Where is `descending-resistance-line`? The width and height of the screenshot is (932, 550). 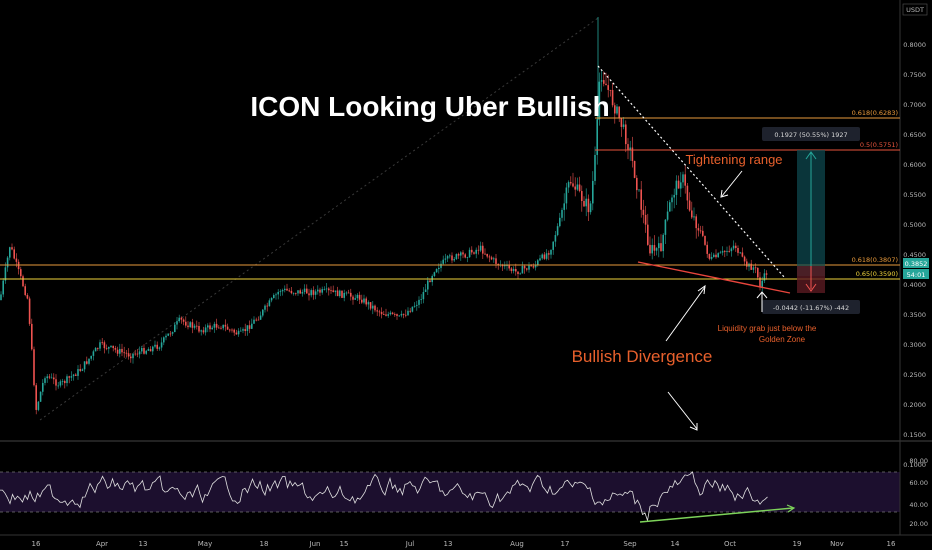
descending-resistance-line is located at coordinates (691, 172).